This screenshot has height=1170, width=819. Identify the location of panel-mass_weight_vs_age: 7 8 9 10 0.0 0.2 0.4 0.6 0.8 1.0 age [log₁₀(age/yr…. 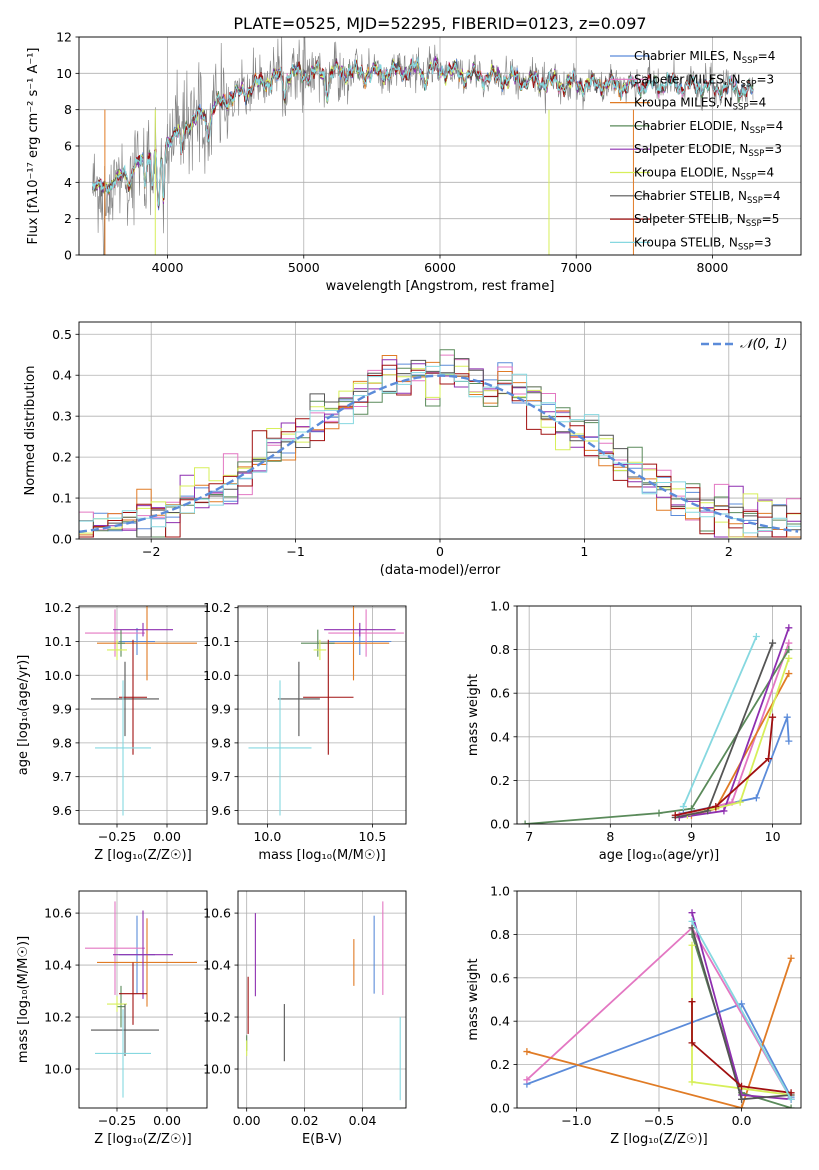
(634, 731).